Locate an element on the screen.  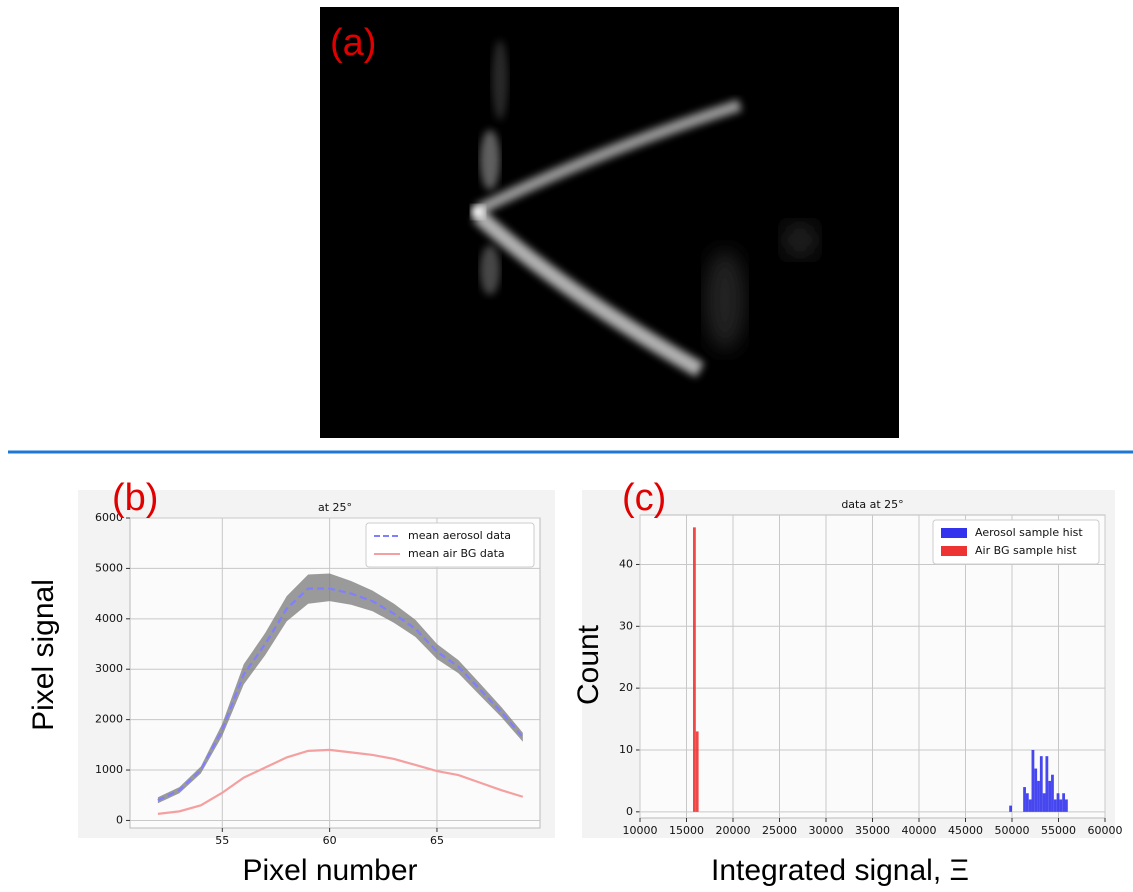
y-axis-label: Pixel signal is located at coordinates (43, 655).